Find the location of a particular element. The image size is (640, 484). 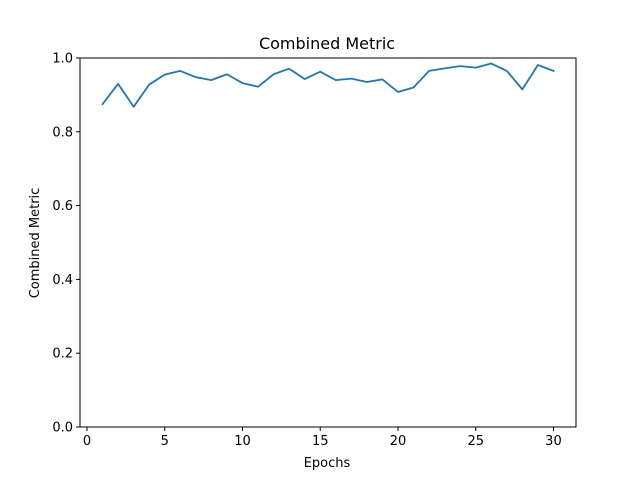

x-tick-label: 30 is located at coordinates (553, 441).